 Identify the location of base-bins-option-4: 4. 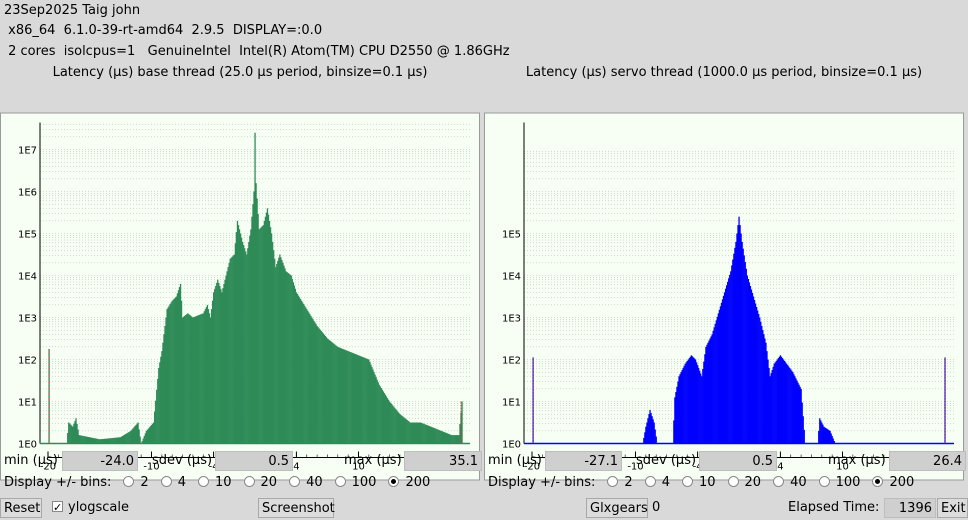
(181, 482).